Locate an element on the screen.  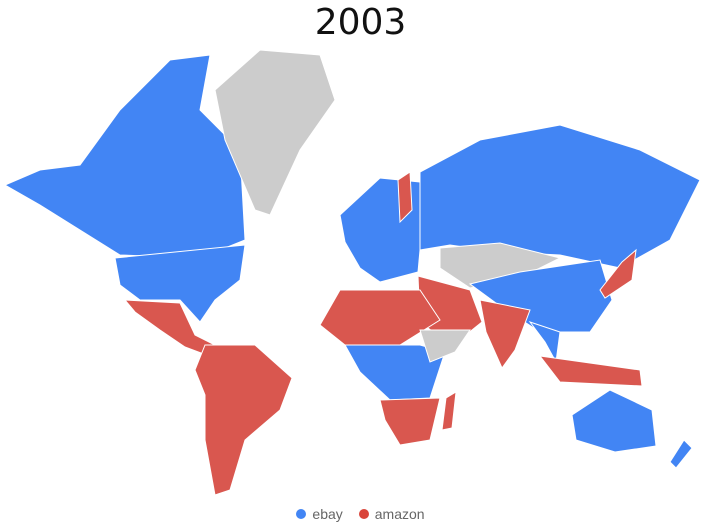
year-title: 2003 is located at coordinates (360, 22).